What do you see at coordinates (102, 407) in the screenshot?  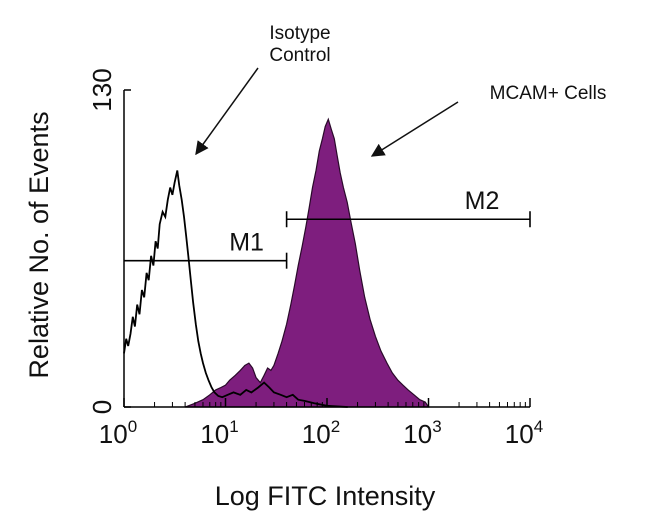 I see `y-tick-label: 0` at bounding box center [102, 407].